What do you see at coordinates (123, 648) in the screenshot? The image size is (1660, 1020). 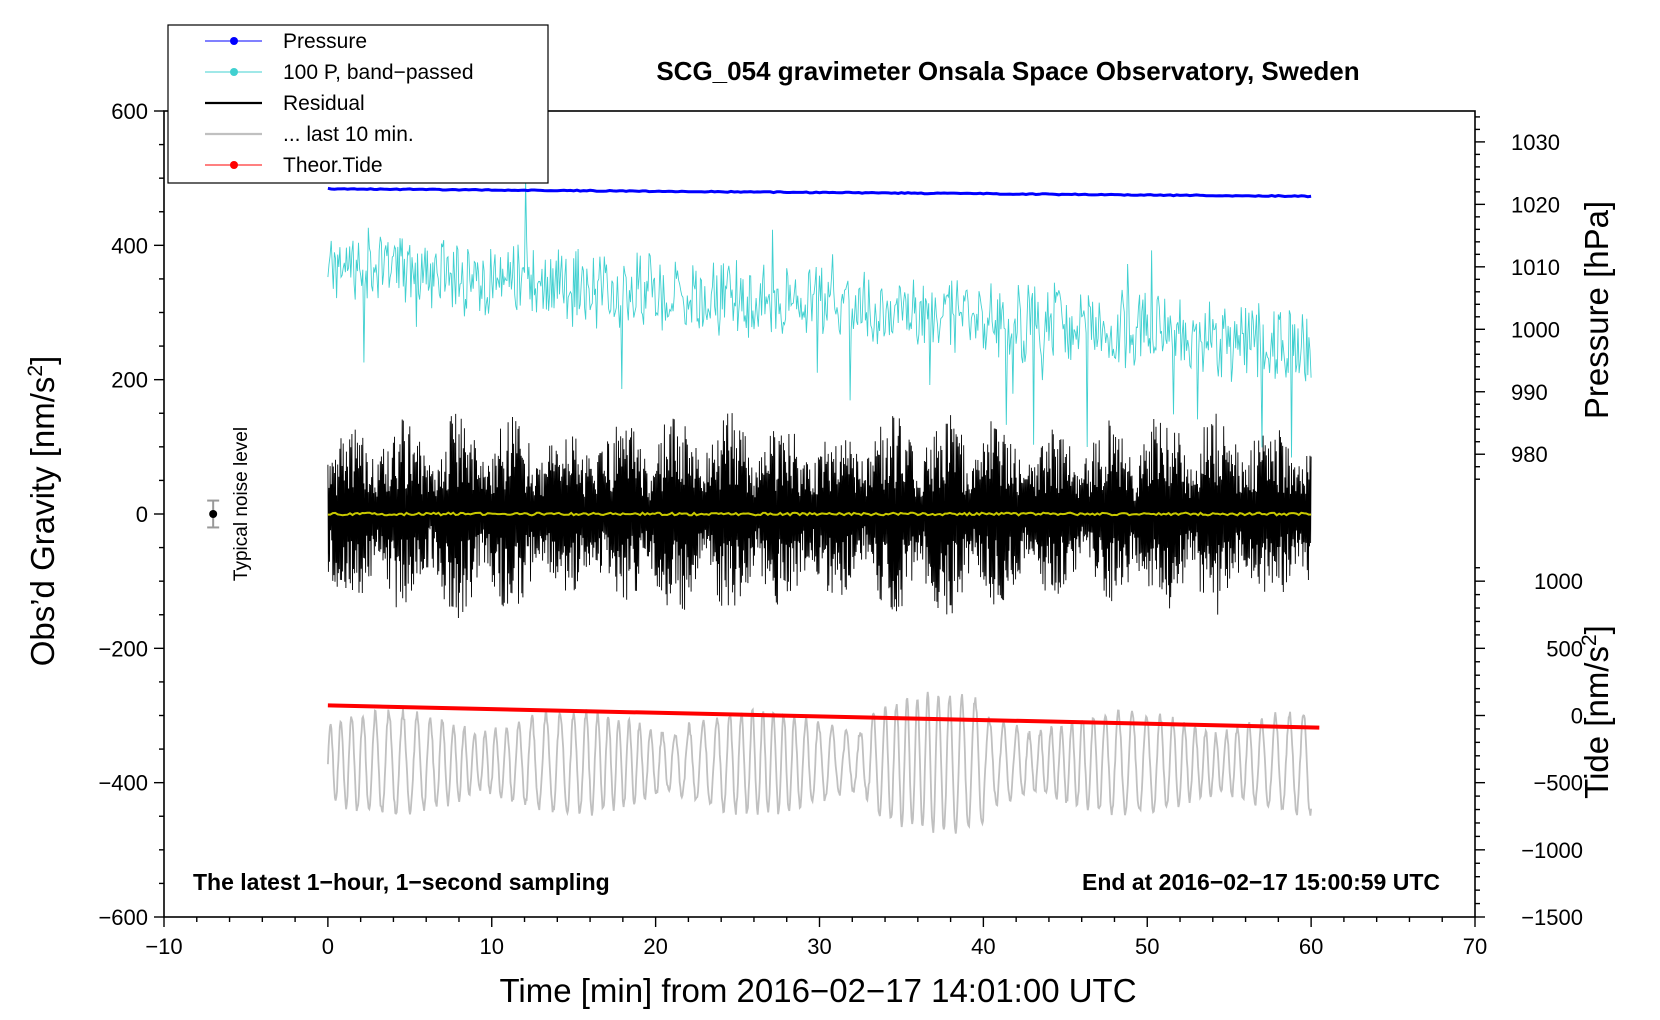 I see `y-tick-label: −200` at bounding box center [123, 648].